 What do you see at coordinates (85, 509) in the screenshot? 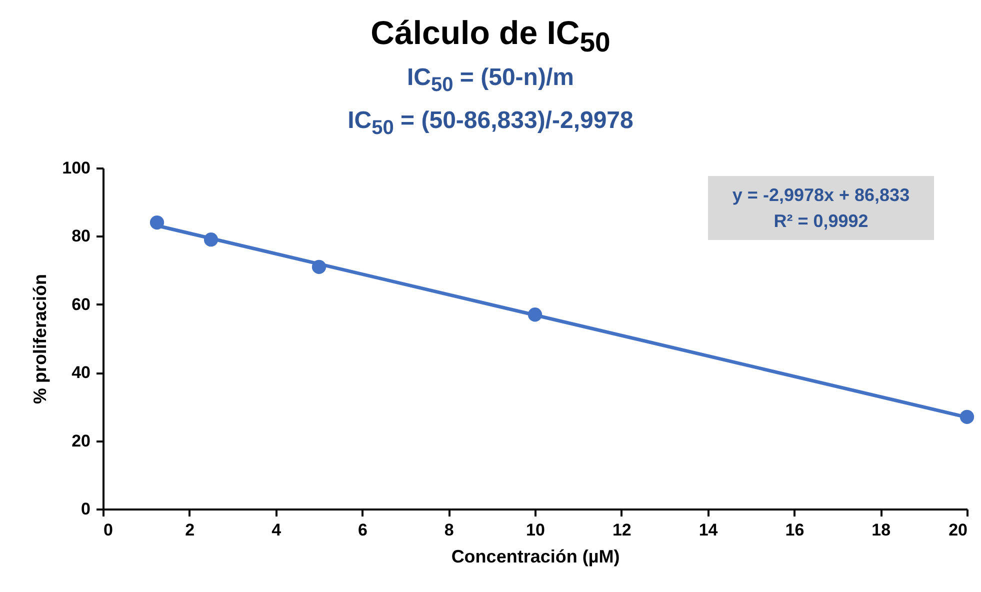
I see `y-tick-label: 0` at bounding box center [85, 509].